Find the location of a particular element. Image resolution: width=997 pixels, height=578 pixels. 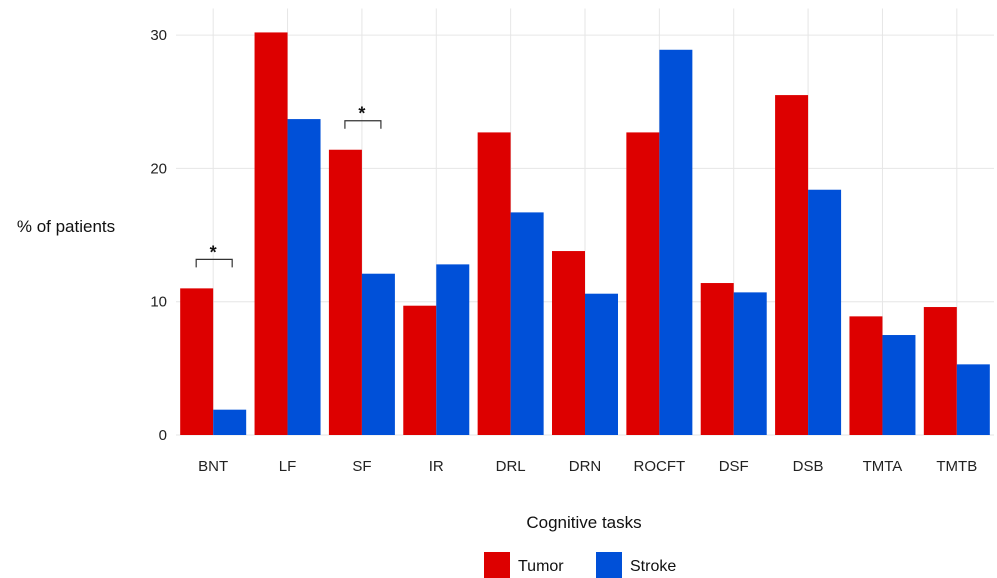

bar-stroke-rocft is located at coordinates (676, 242).